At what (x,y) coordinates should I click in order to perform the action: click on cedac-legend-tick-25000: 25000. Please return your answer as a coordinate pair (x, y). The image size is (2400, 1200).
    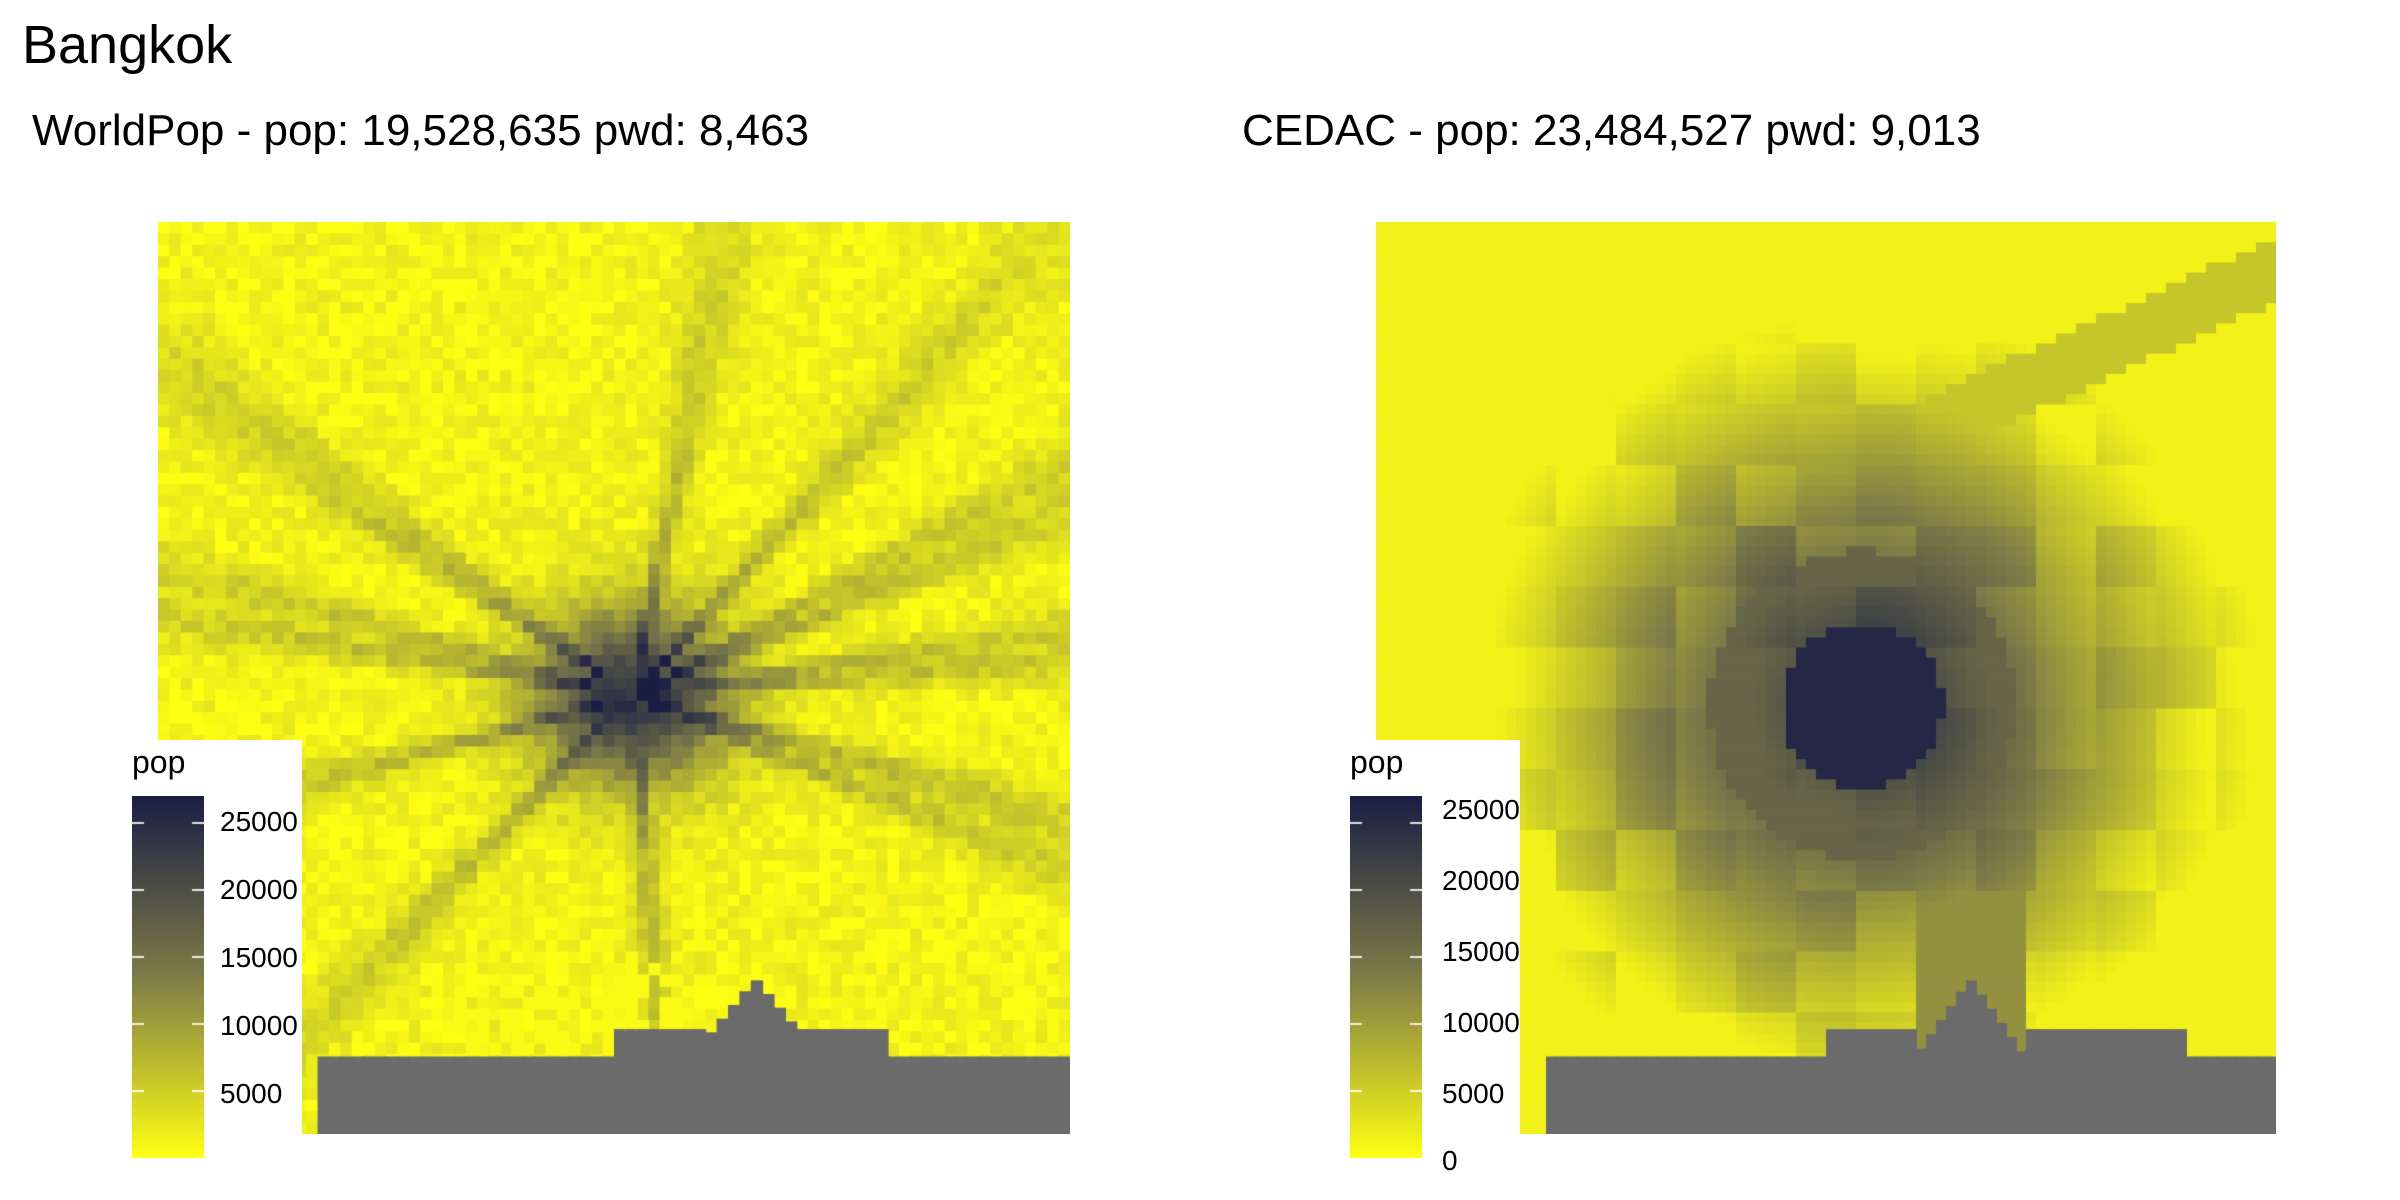
    Looking at the image, I should click on (1481, 809).